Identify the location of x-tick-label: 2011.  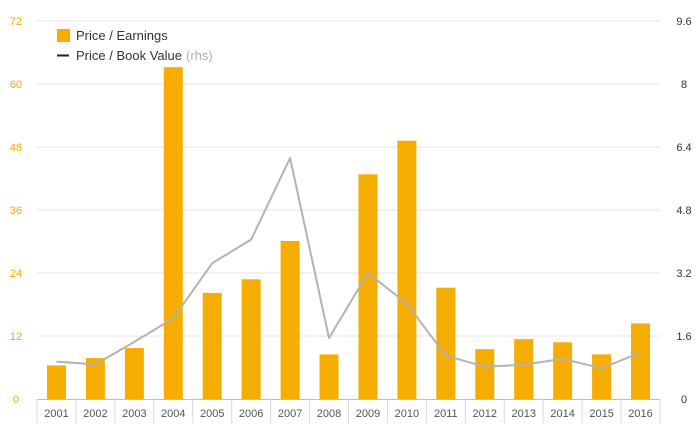
(446, 414).